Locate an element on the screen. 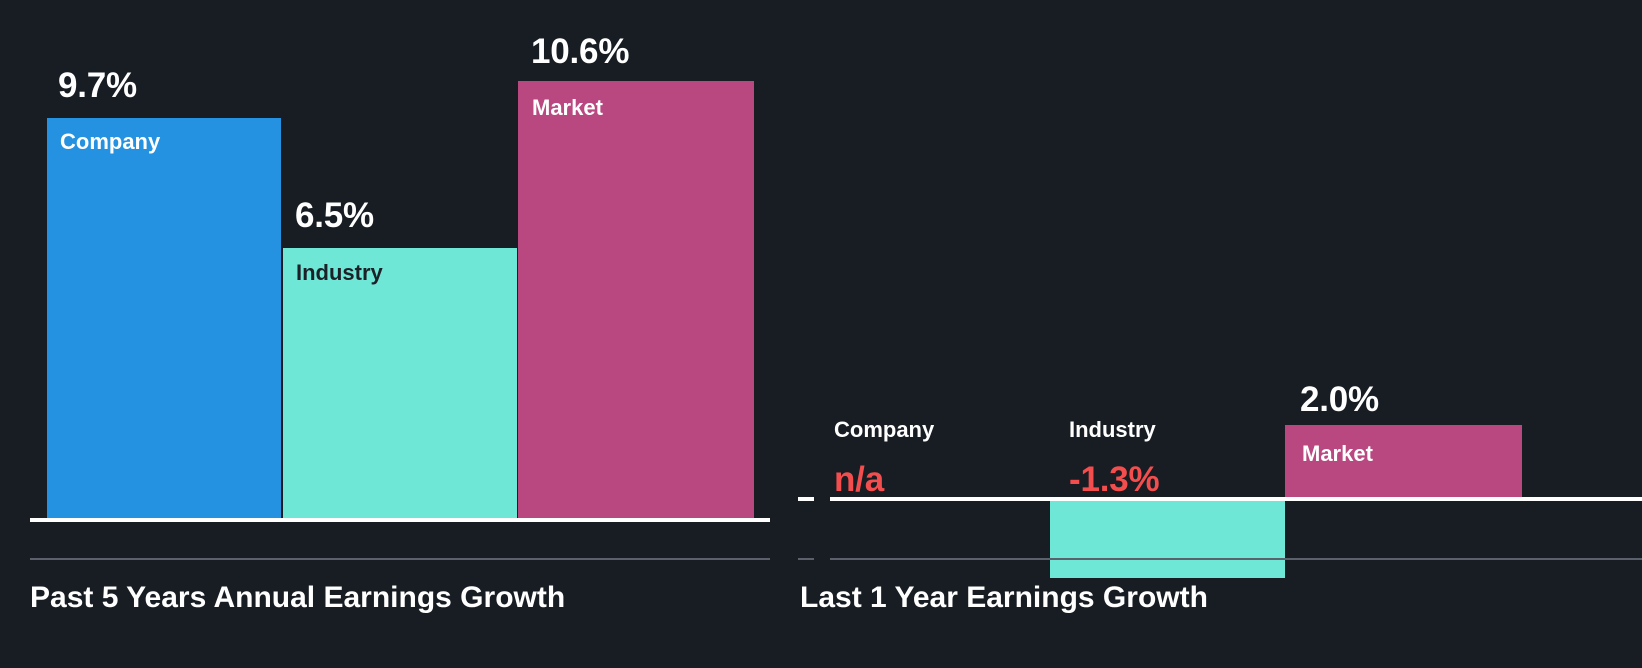 The width and height of the screenshot is (1642, 668). value-label-company-5y: 9.7% is located at coordinates (97, 85).